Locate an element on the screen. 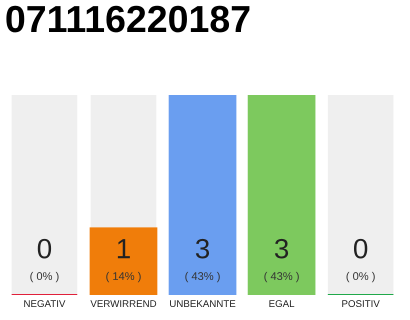  x-tick-label: EGAL is located at coordinates (281, 304).